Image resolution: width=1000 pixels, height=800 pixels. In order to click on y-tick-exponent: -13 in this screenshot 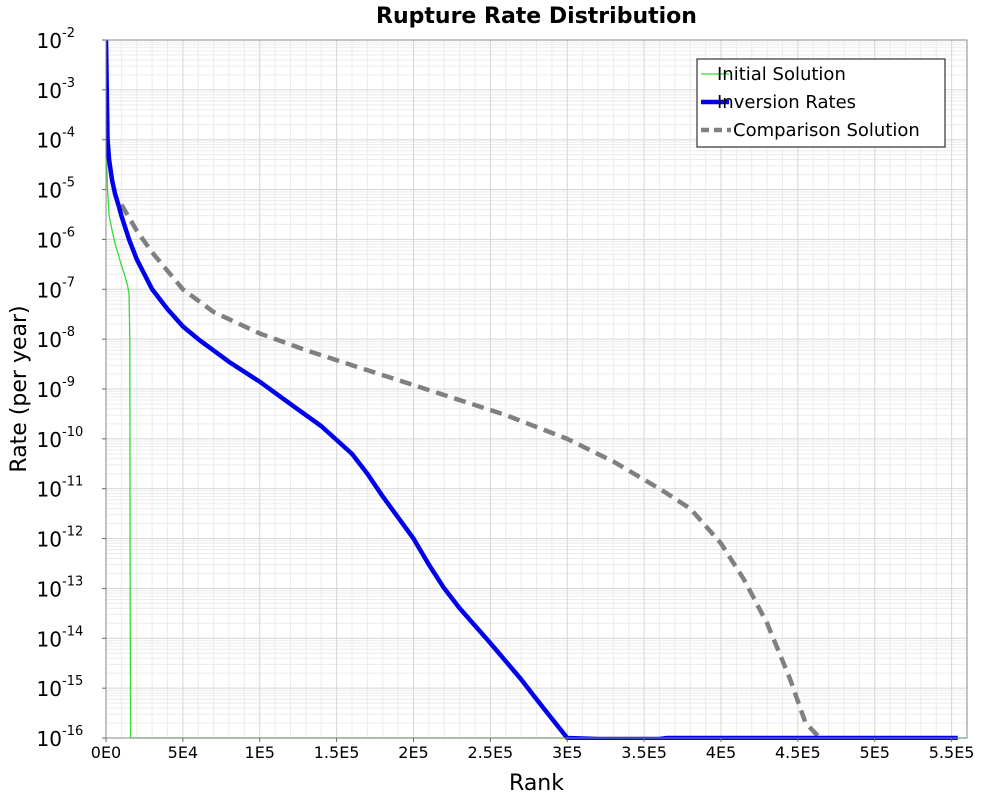, I will do `click(72, 581)`.